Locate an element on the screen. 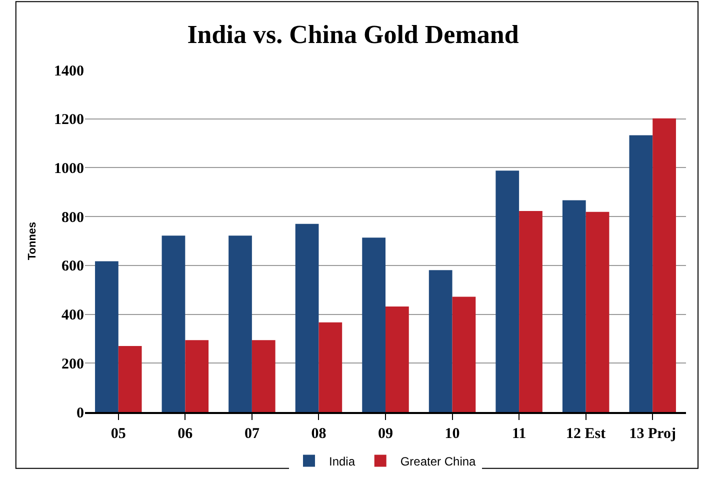  x-tick-label: 12 Est is located at coordinates (586, 434).